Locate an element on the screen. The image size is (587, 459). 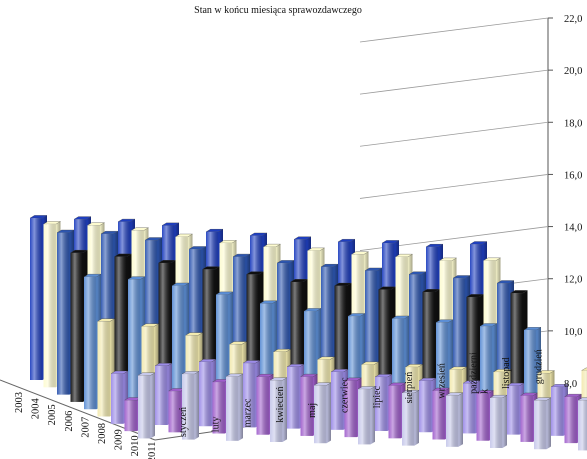
y-tick-label: 18,0 is located at coordinates (573, 123).